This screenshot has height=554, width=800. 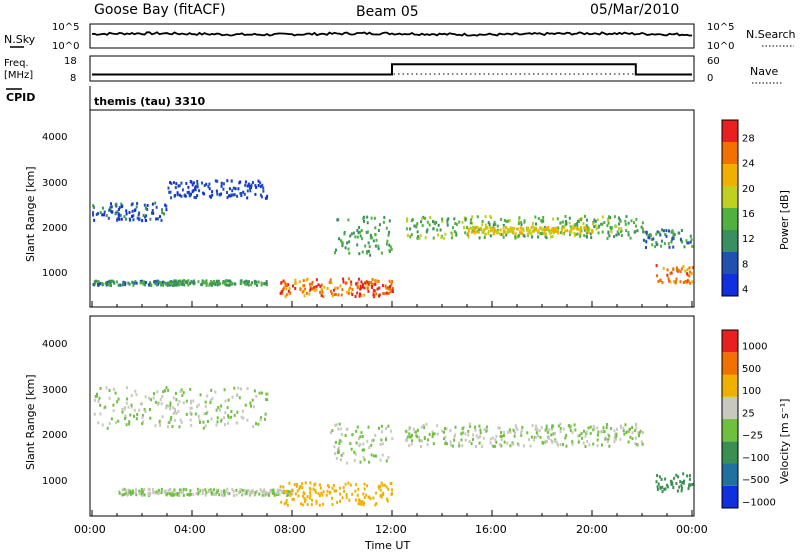 I want to click on velocity-ytick-2000: 2000, so click(x=54, y=435).